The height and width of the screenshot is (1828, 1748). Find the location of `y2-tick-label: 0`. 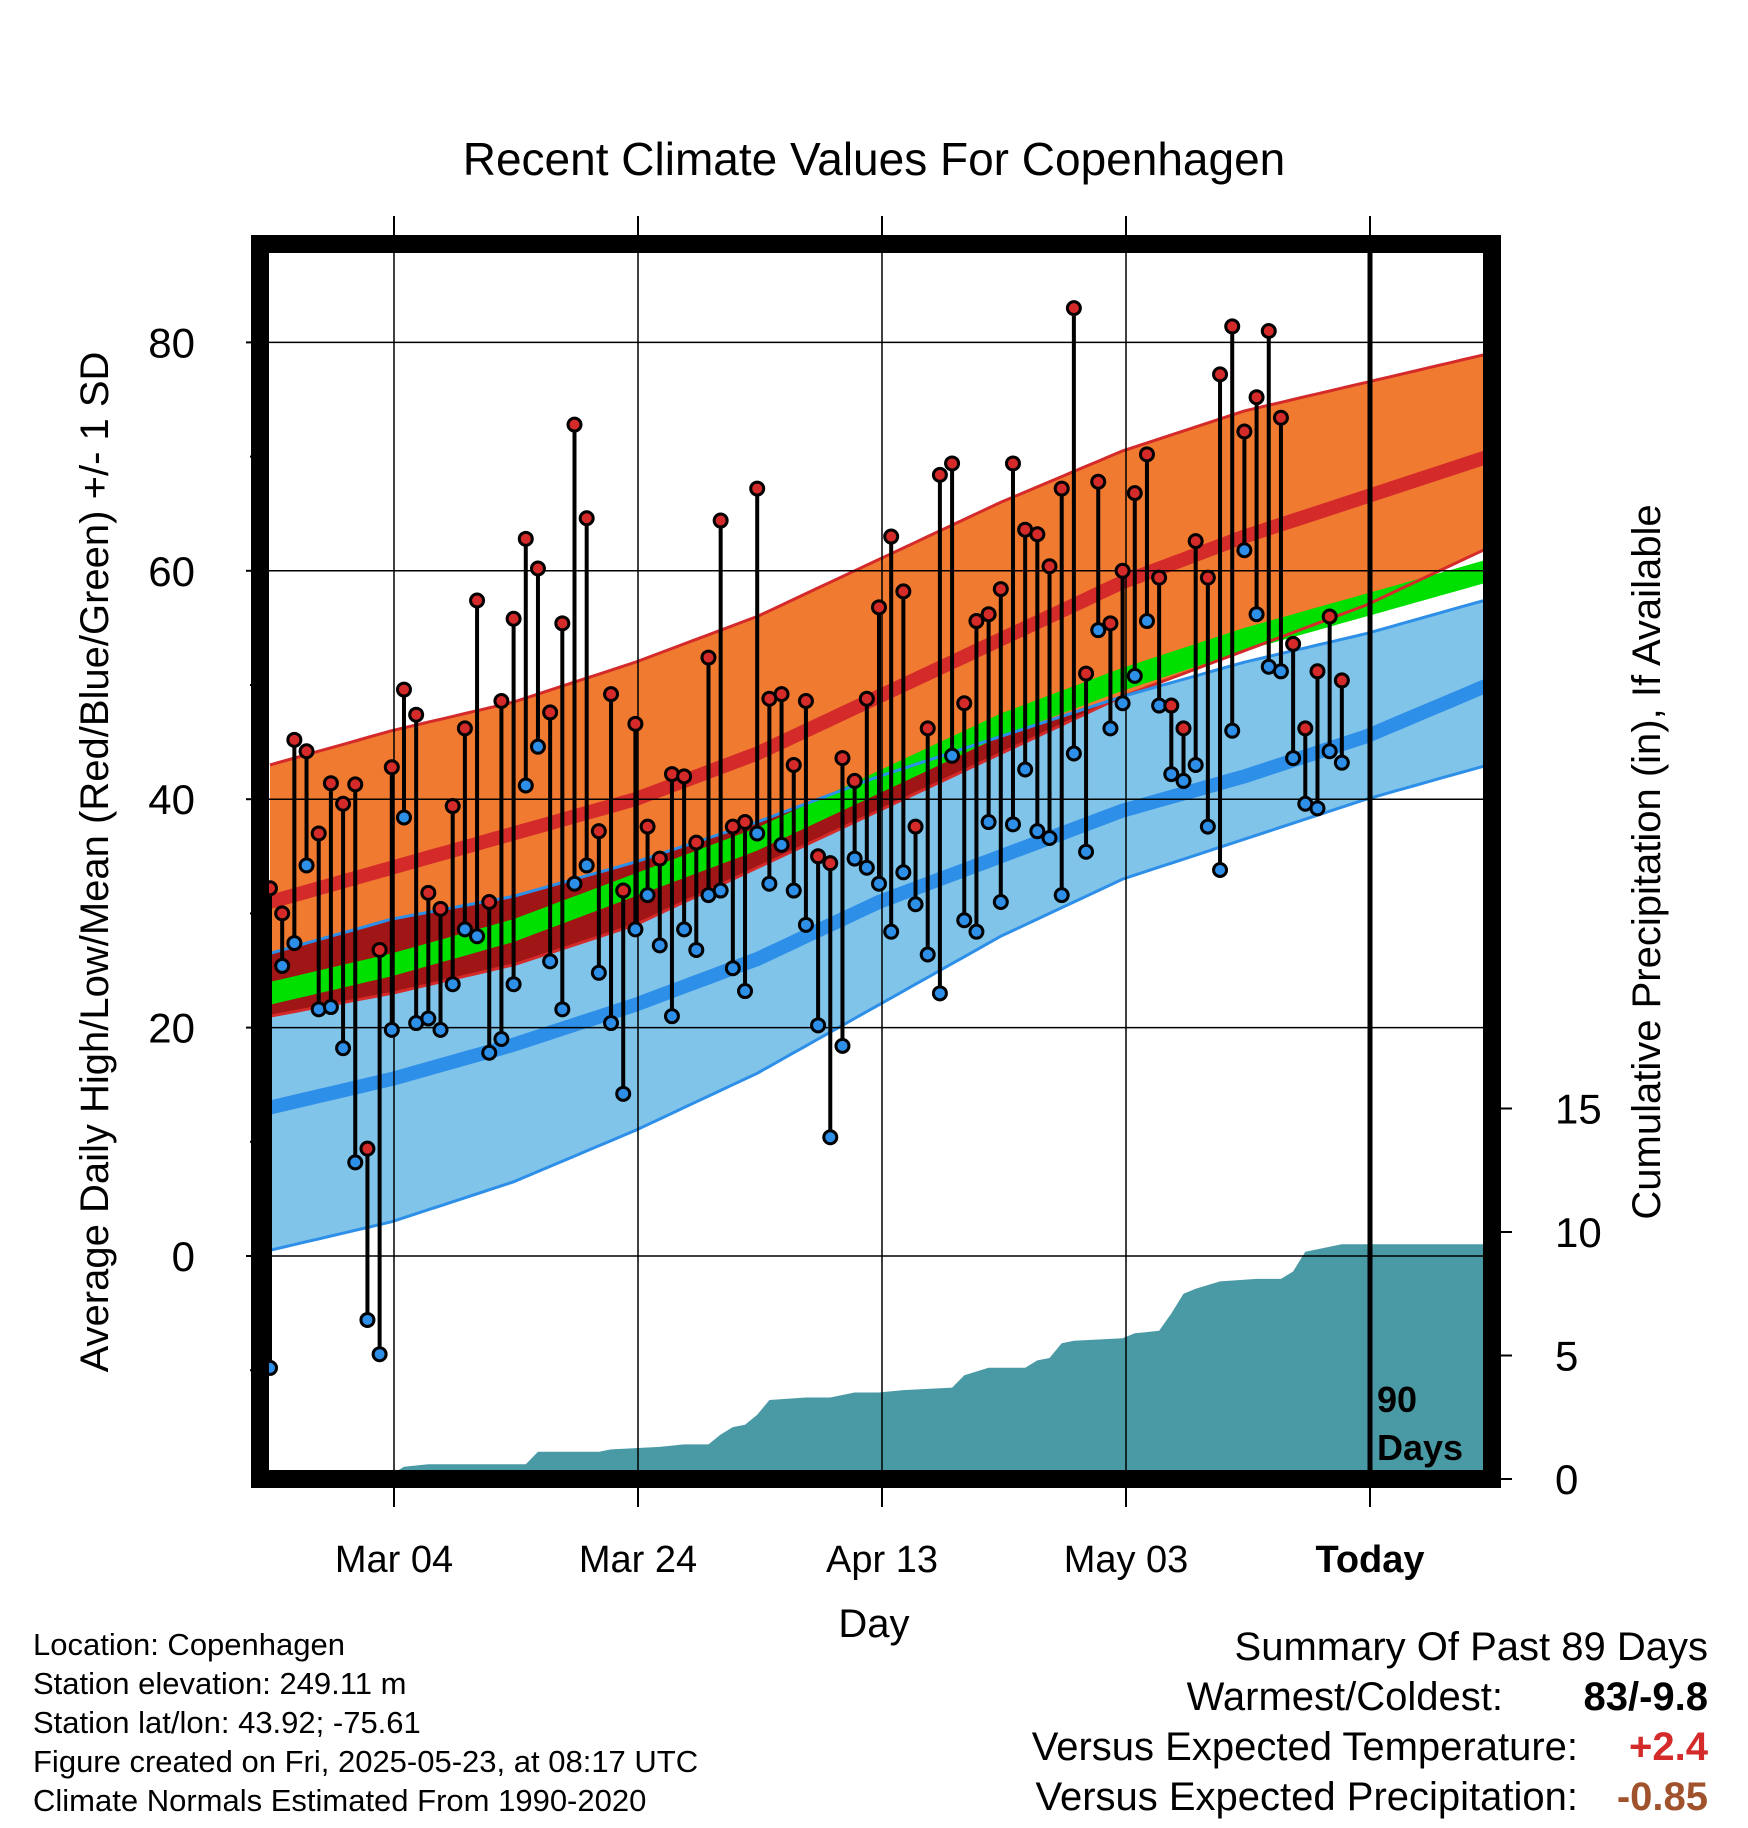

y2-tick-label: 0 is located at coordinates (1566, 1479).